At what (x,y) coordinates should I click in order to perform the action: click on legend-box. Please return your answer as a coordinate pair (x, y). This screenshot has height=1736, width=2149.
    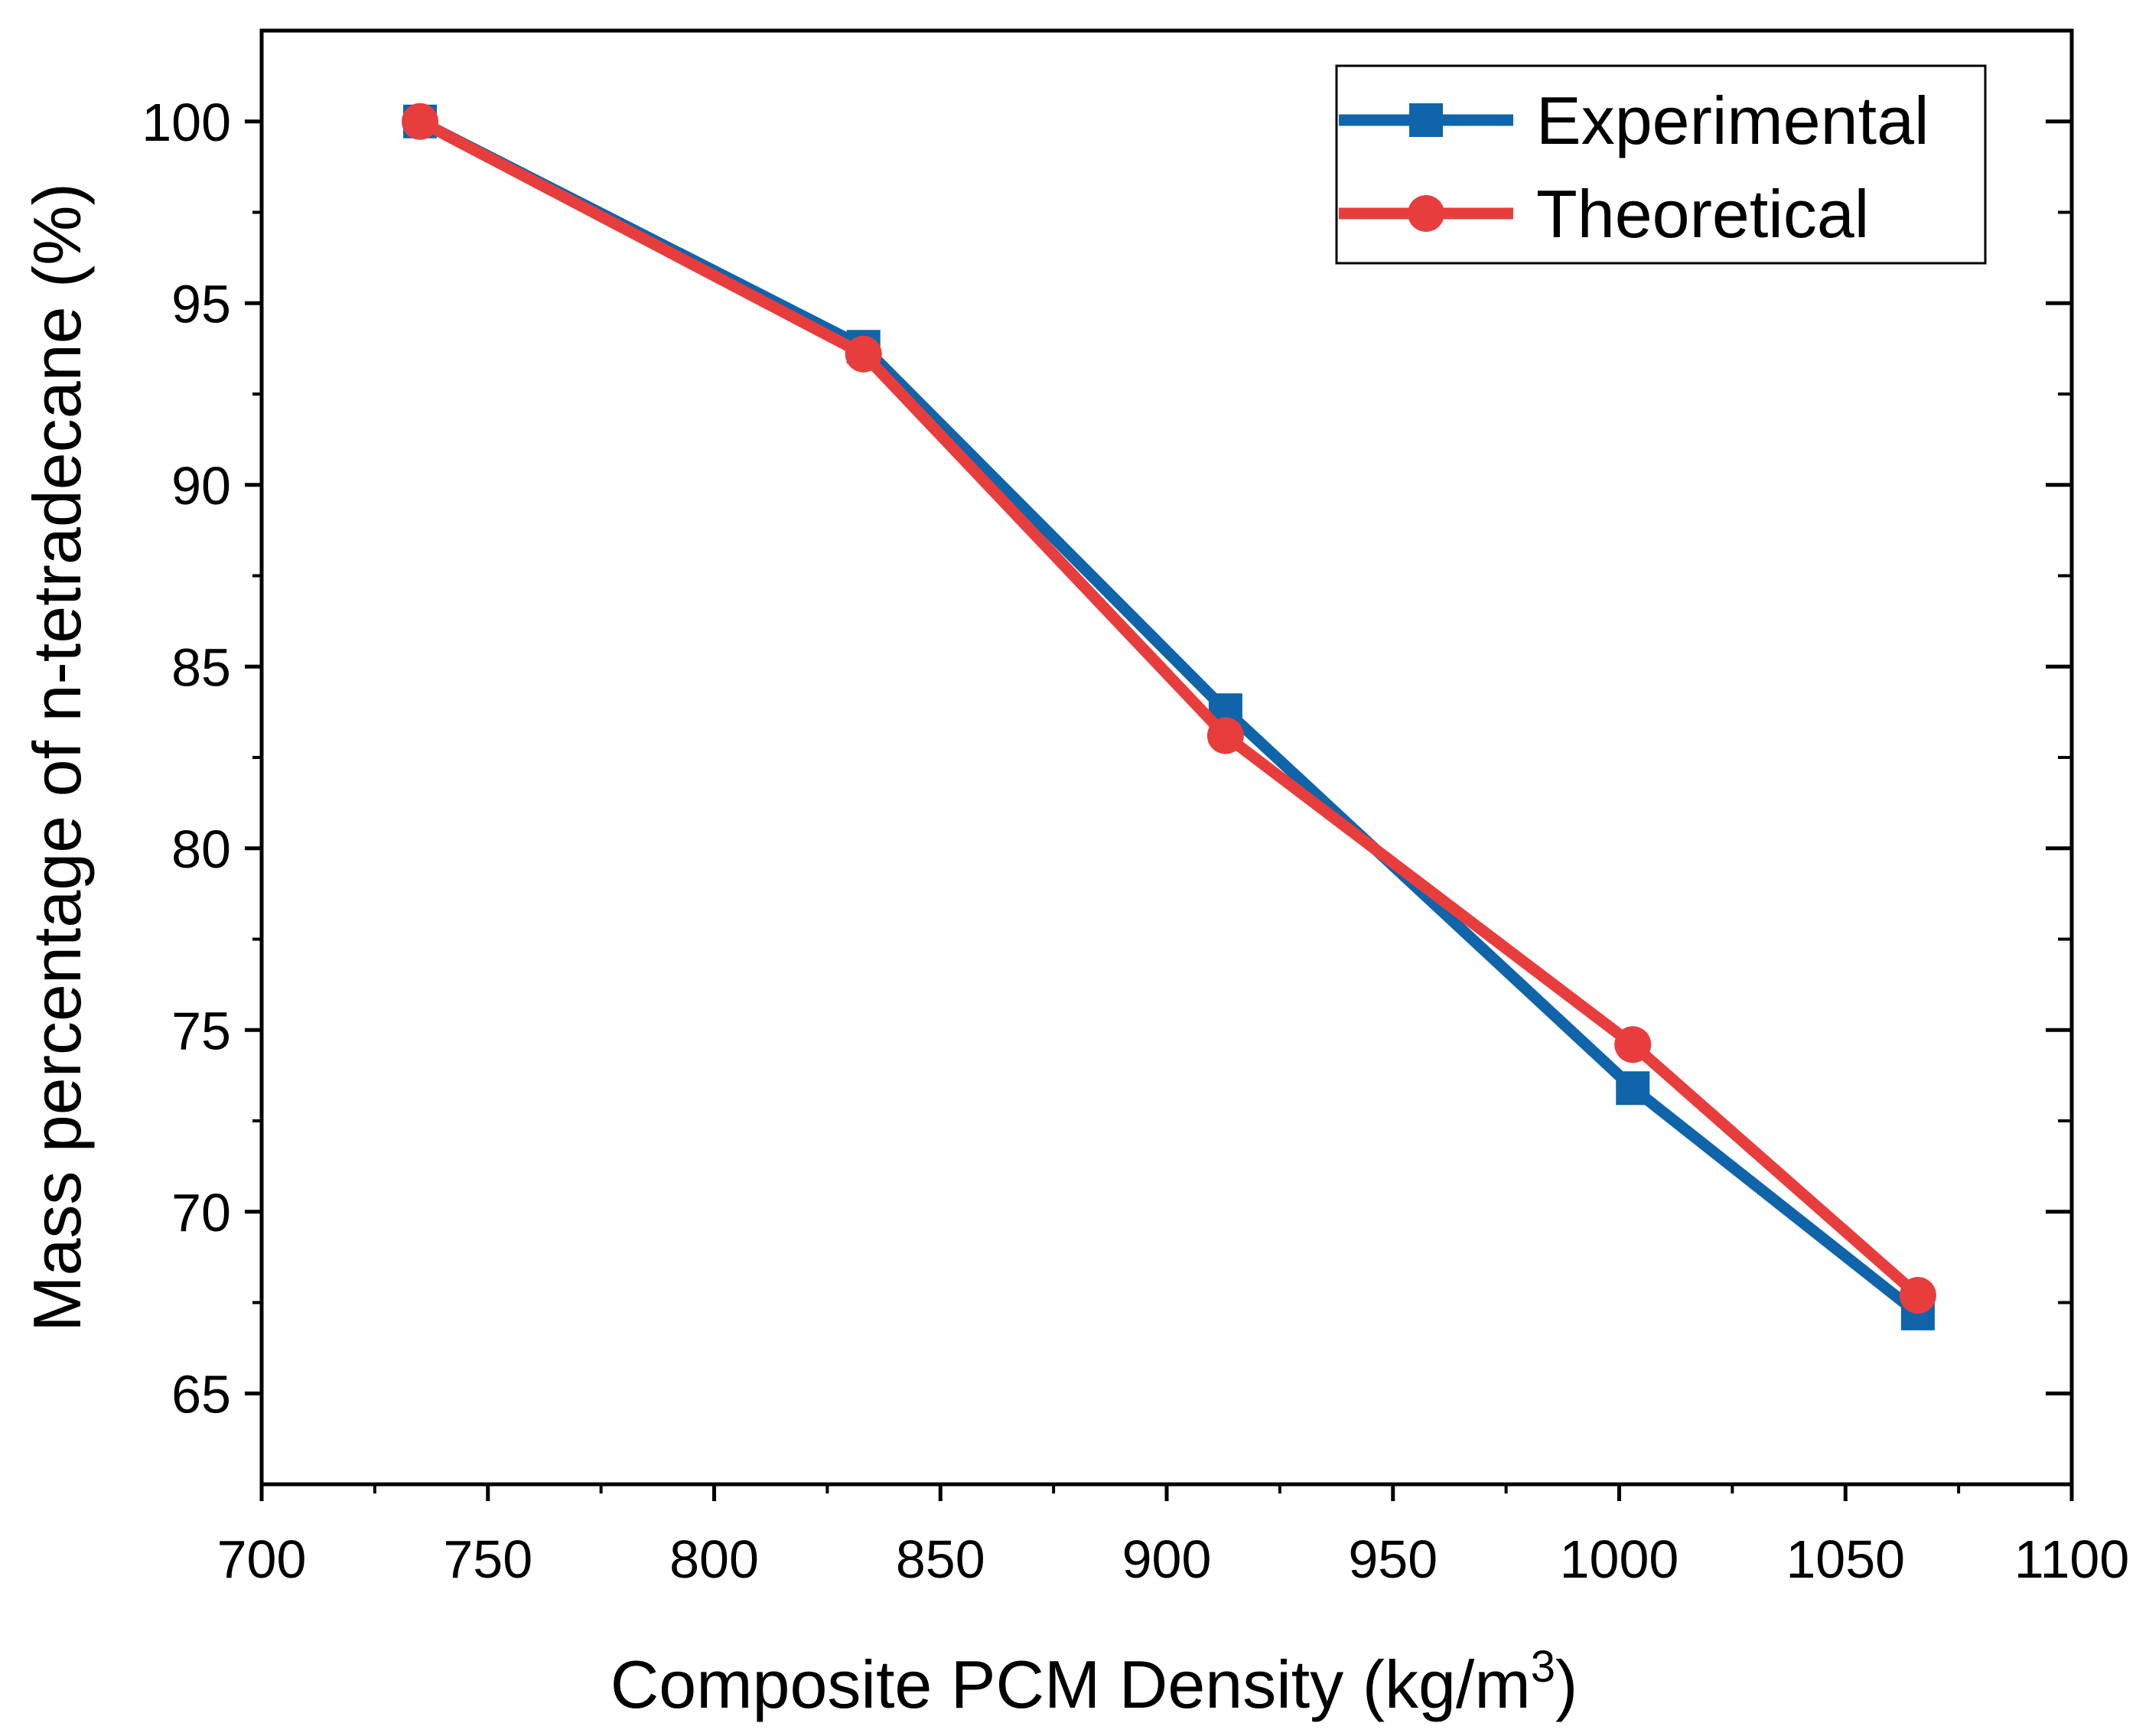
    Looking at the image, I should click on (1661, 164).